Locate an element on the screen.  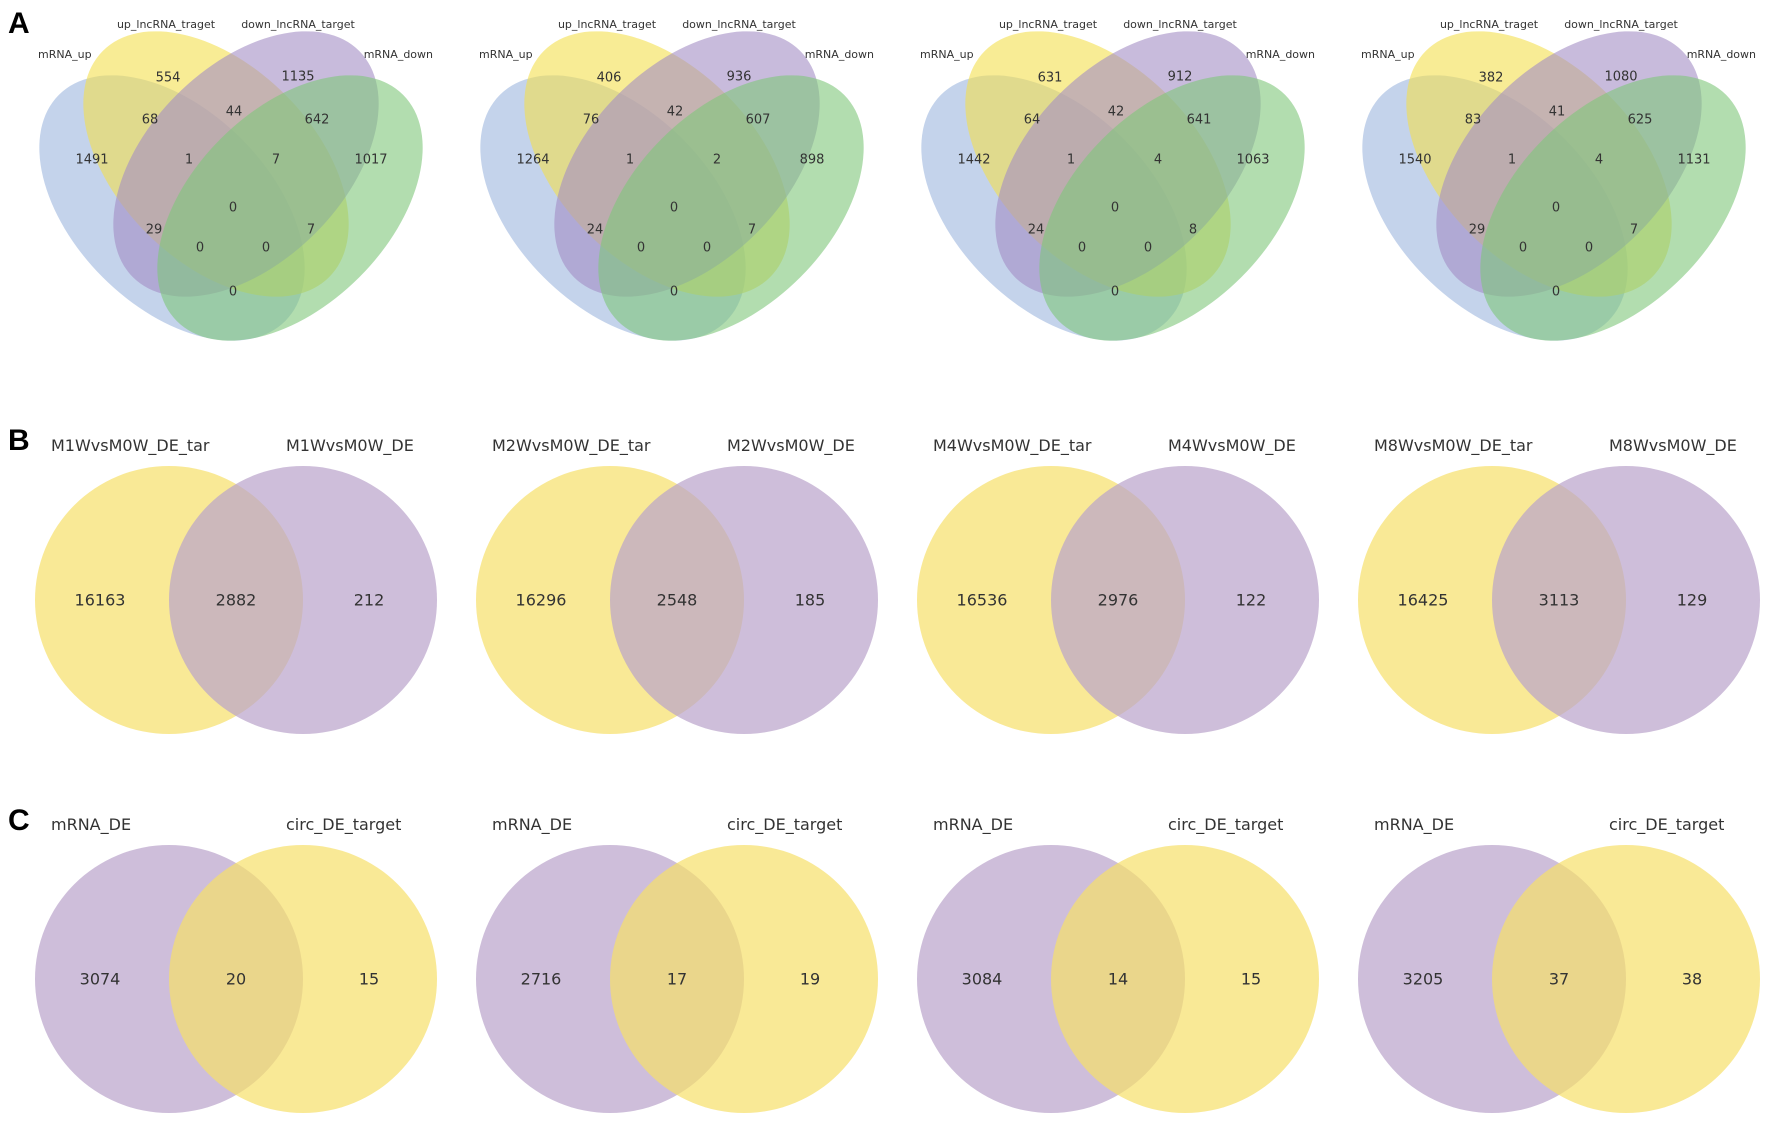
count-overlap: 2976 is located at coordinates (1118, 600).